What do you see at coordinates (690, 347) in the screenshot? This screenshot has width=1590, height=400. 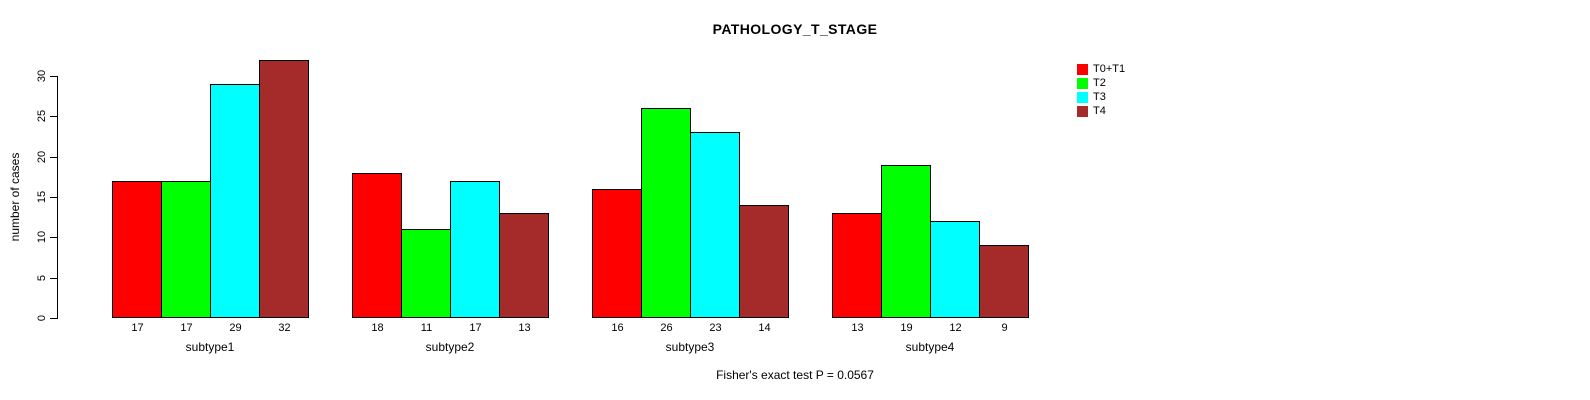 I see `category-label-subtype3: subtype3` at bounding box center [690, 347].